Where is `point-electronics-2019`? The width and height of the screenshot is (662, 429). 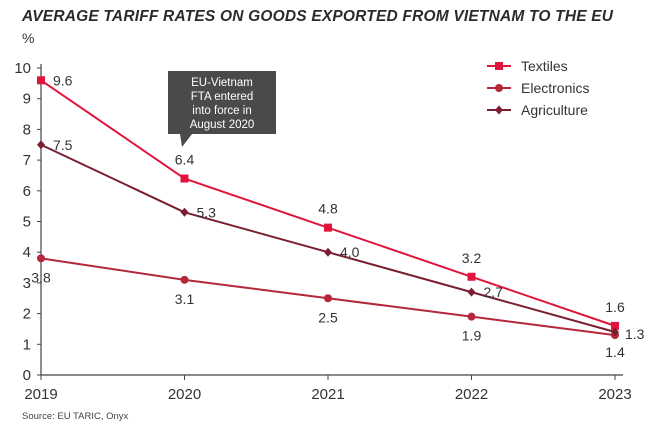 point-electronics-2019 is located at coordinates (41, 258).